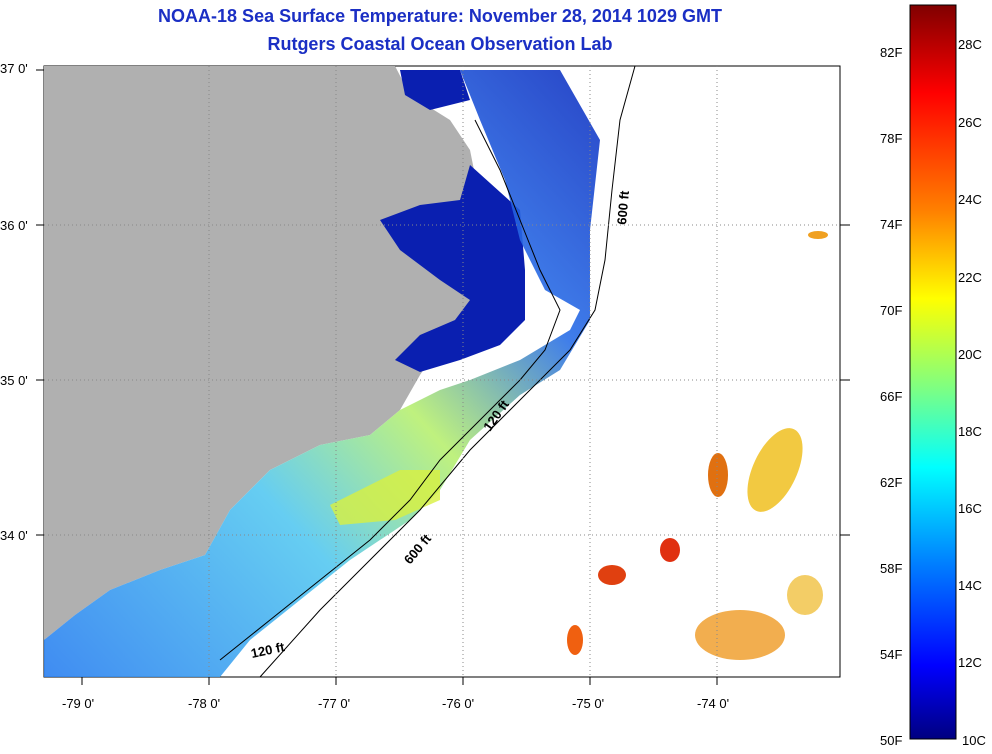  I want to click on contour-label-600ft-north: 600 ft, so click(623, 207).